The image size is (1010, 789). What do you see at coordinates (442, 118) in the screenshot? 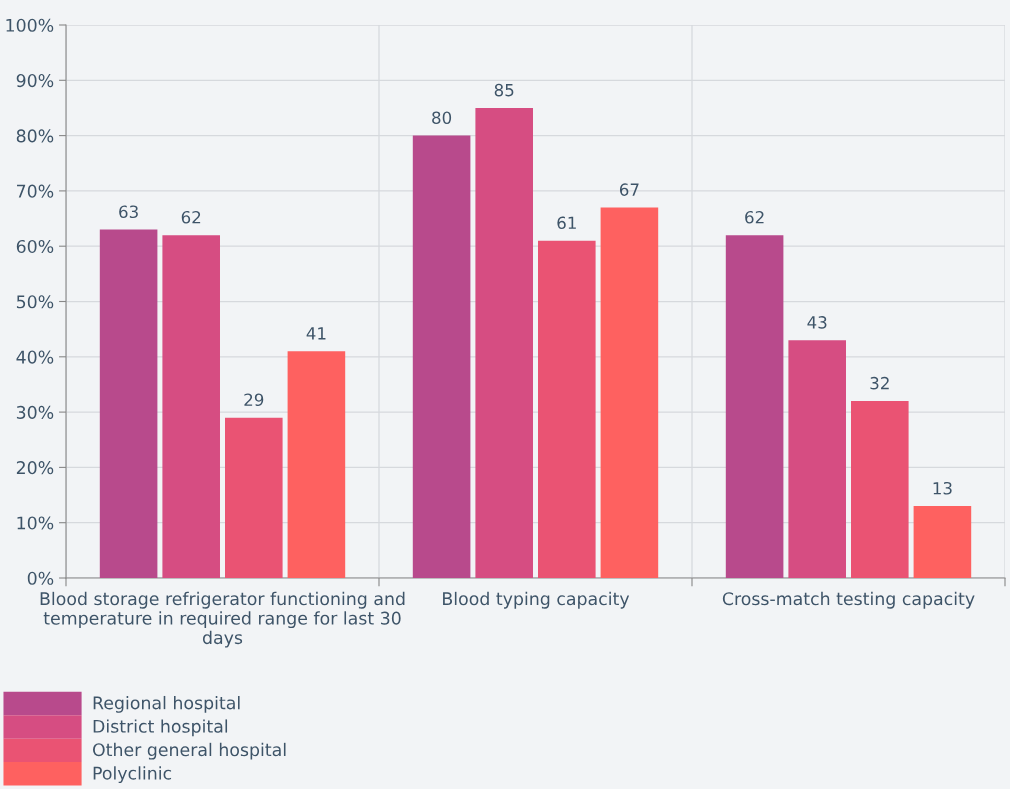
I see `data-label: 80` at bounding box center [442, 118].